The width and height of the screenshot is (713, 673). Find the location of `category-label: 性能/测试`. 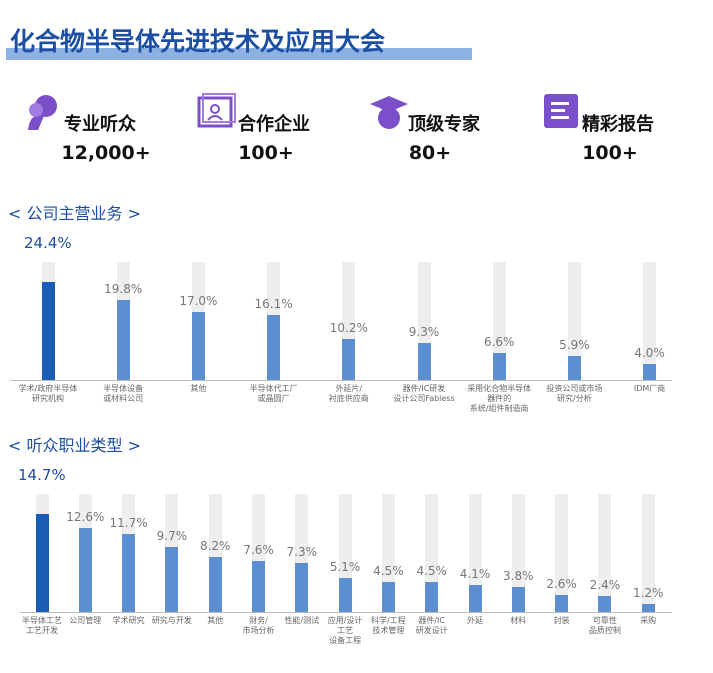

category-label: 性能/测试 is located at coordinates (302, 620).